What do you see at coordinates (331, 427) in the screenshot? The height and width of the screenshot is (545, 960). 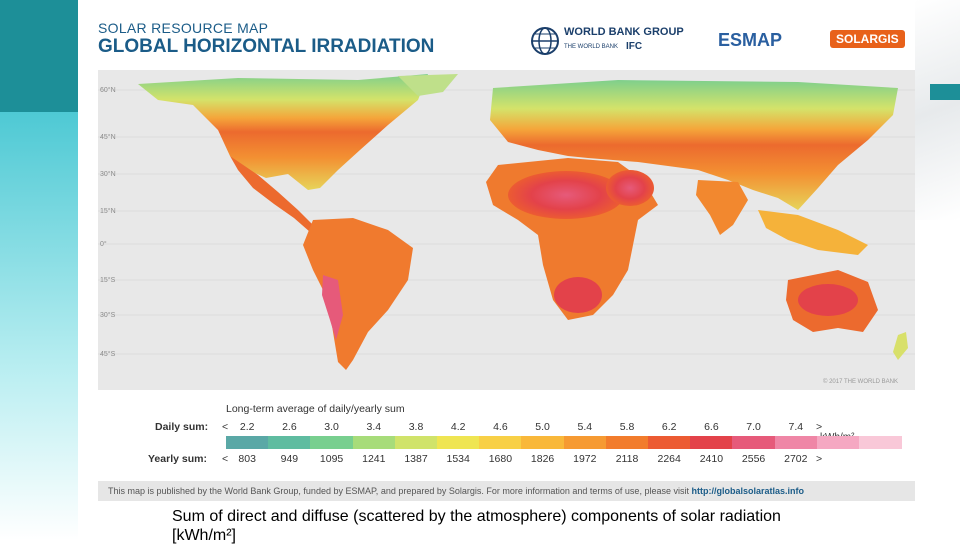 I see `legend-daily-value: 3.0` at bounding box center [331, 427].